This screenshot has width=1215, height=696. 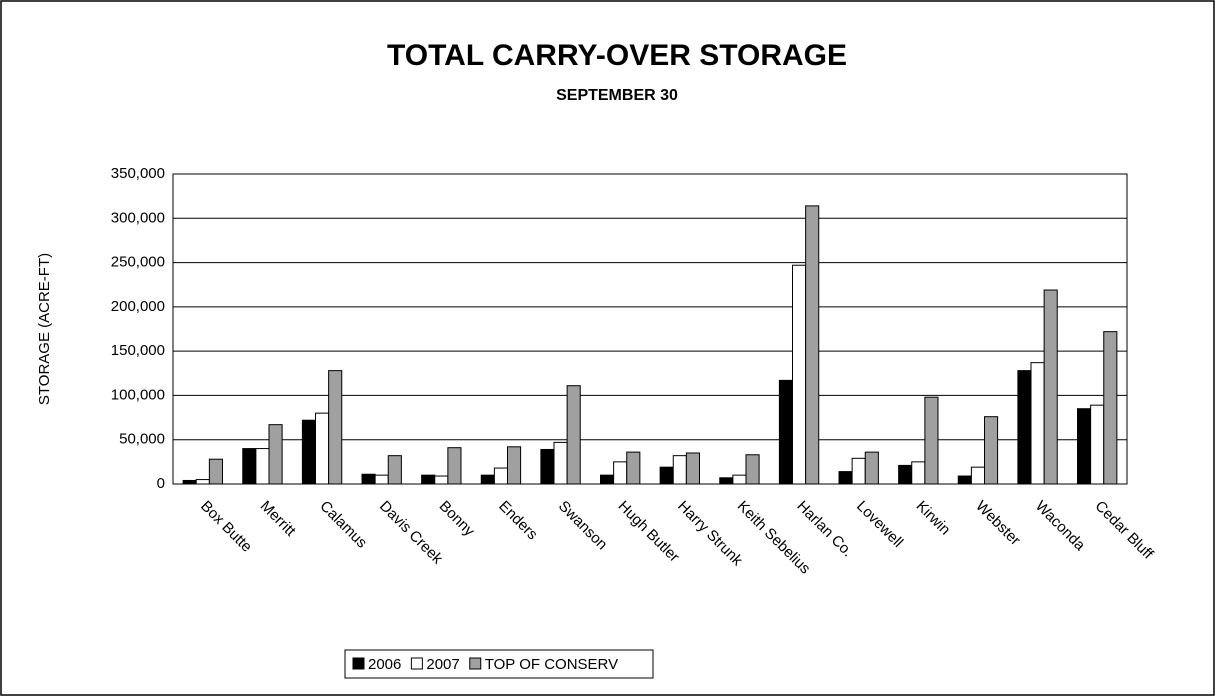 I want to click on y-axis-label: STORAGE (ACRE-FT), so click(x=44, y=329).